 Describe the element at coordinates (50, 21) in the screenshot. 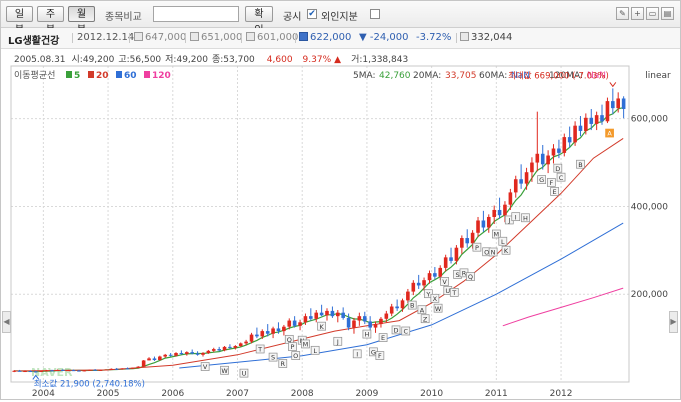

I see `period-button-weekly: 주봉` at that location.